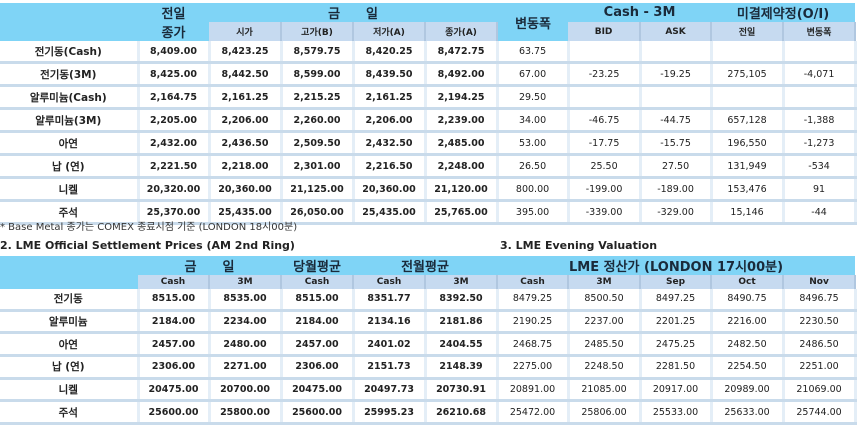 The width and height of the screenshot is (860, 425). What do you see at coordinates (246, 412) in the screenshot?
I see `price-cell: 25800.00` at bounding box center [246, 412].